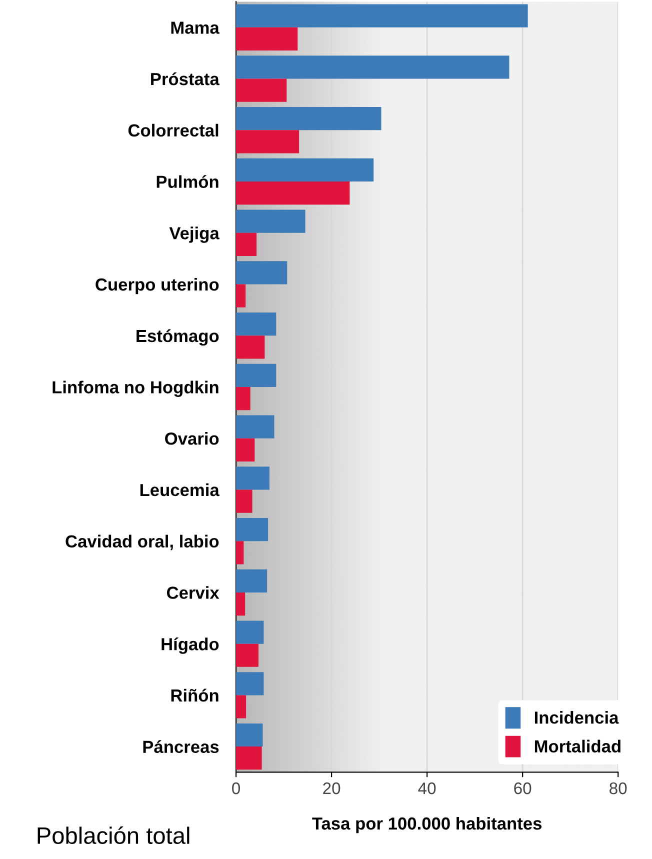 Image resolution: width=652 pixels, height=859 pixels. I want to click on legend-label: Incidencia, so click(576, 717).